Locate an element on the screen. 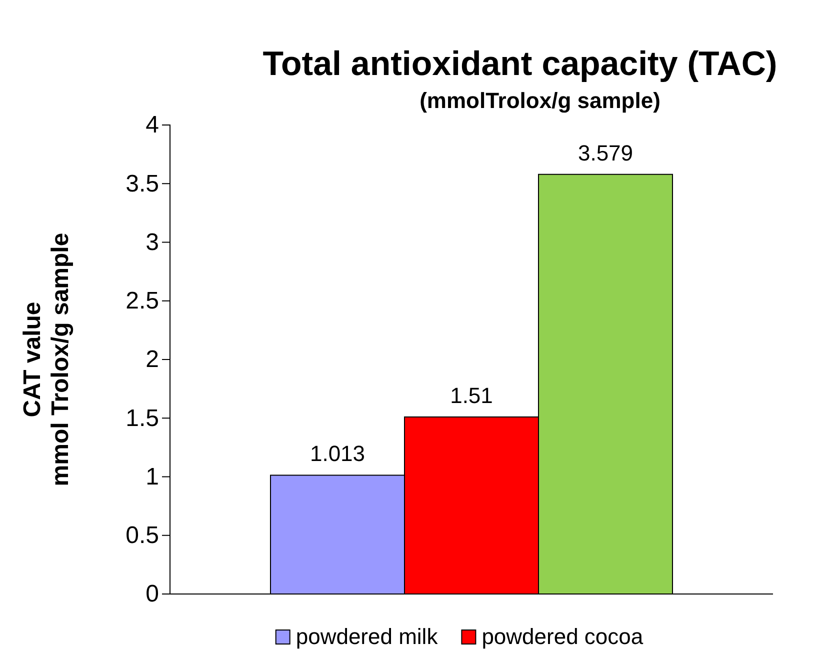  data-label: 3.579 is located at coordinates (606, 153).